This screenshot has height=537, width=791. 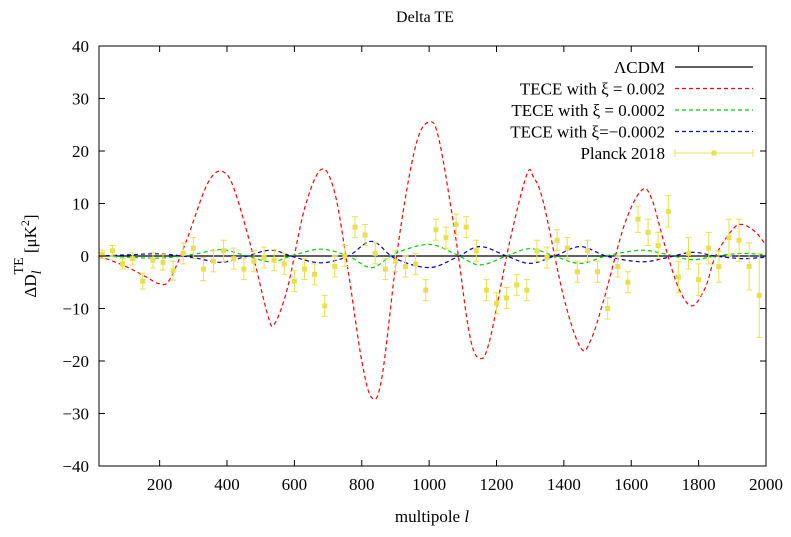 What do you see at coordinates (75, 466) in the screenshot?
I see `y-tick-label: −40` at bounding box center [75, 466].